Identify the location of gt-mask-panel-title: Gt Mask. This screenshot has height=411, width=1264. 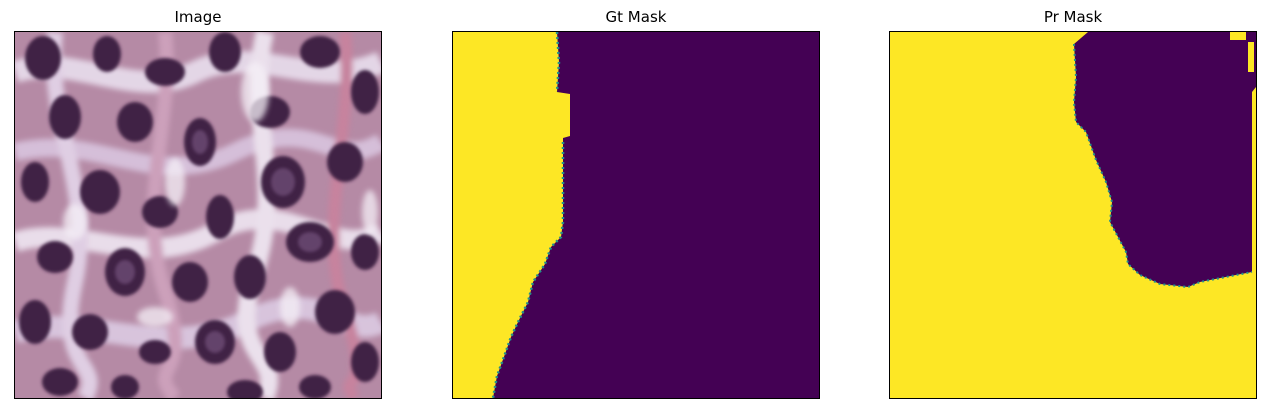
(636, 17).